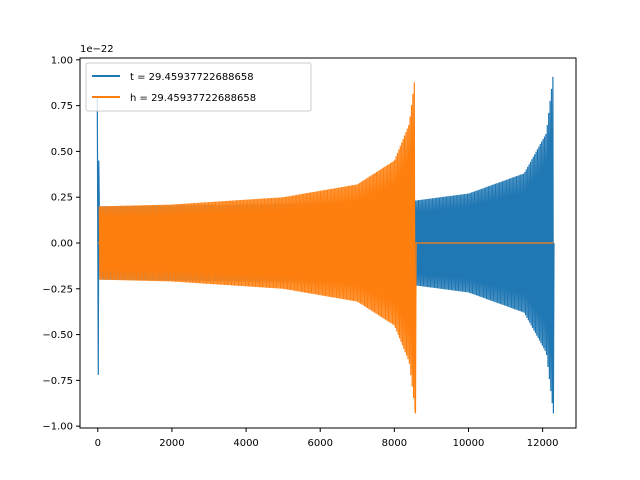 The width and height of the screenshot is (640, 480). What do you see at coordinates (62, 152) in the screenshot?
I see `y-tick-label: 0.50` at bounding box center [62, 152].